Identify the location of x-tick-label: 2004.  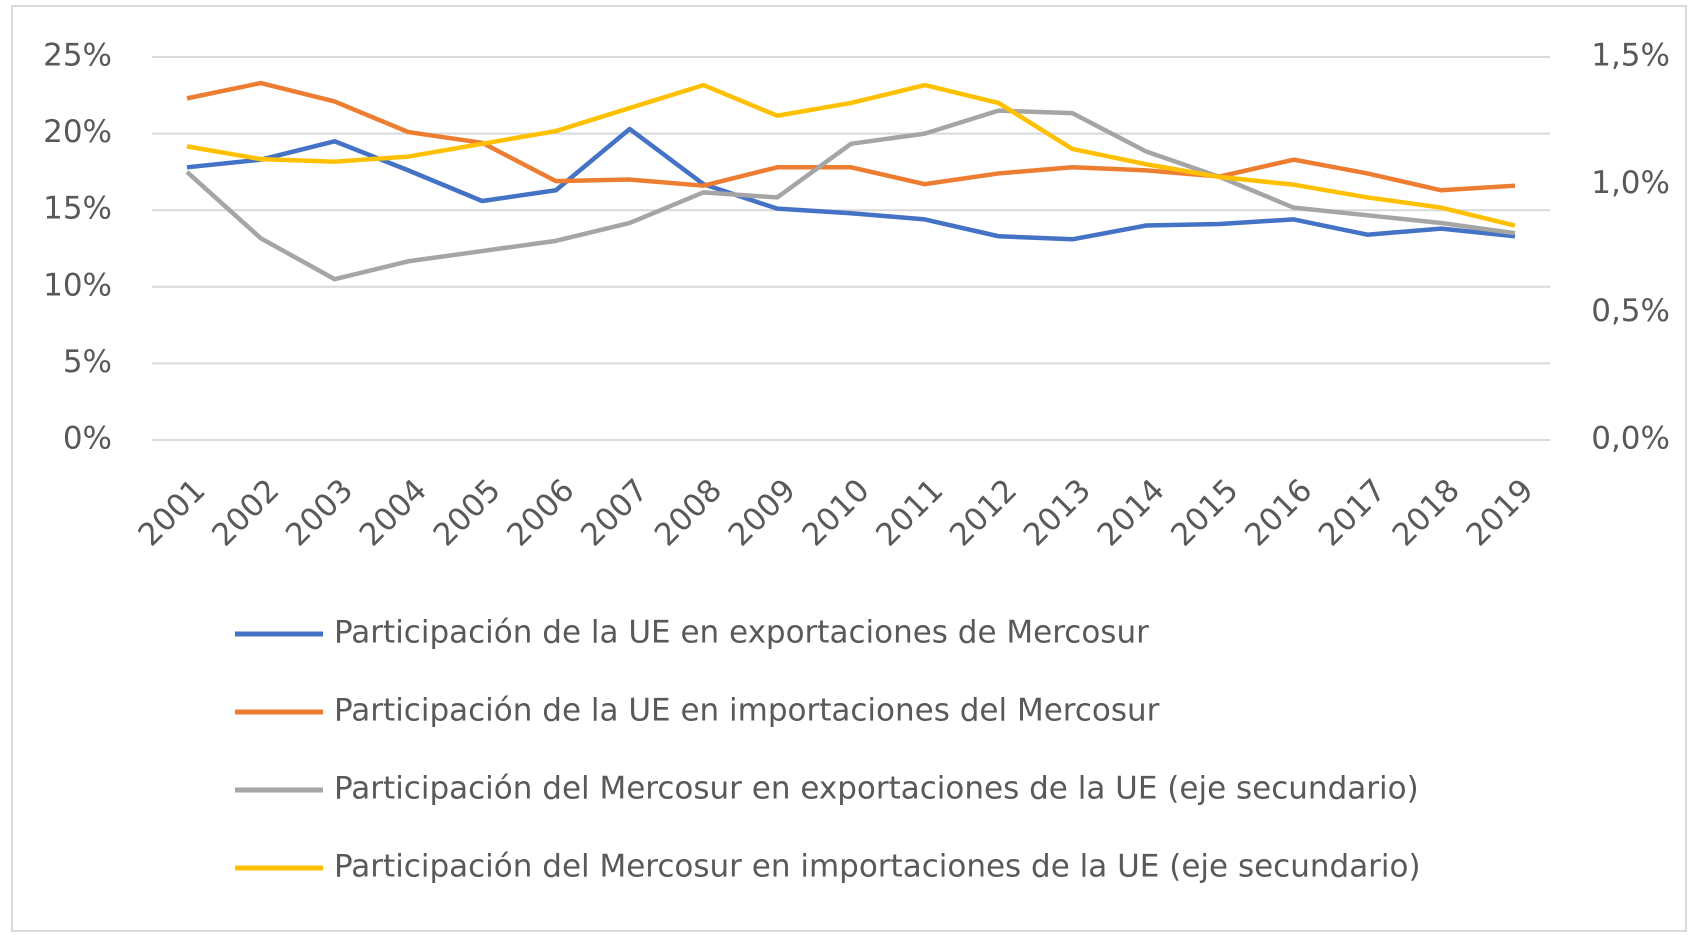
(393, 512).